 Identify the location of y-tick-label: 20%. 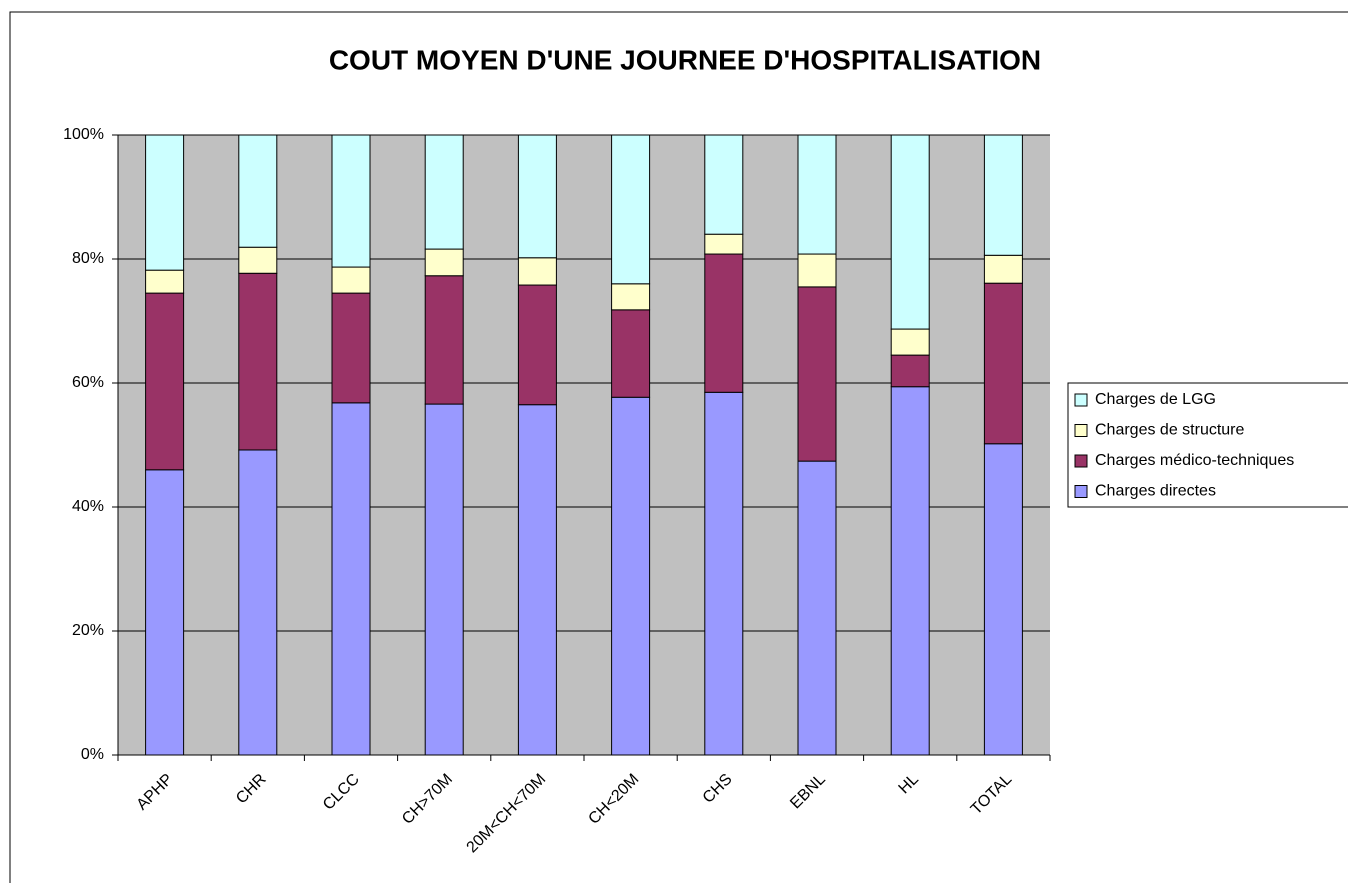
(88, 630).